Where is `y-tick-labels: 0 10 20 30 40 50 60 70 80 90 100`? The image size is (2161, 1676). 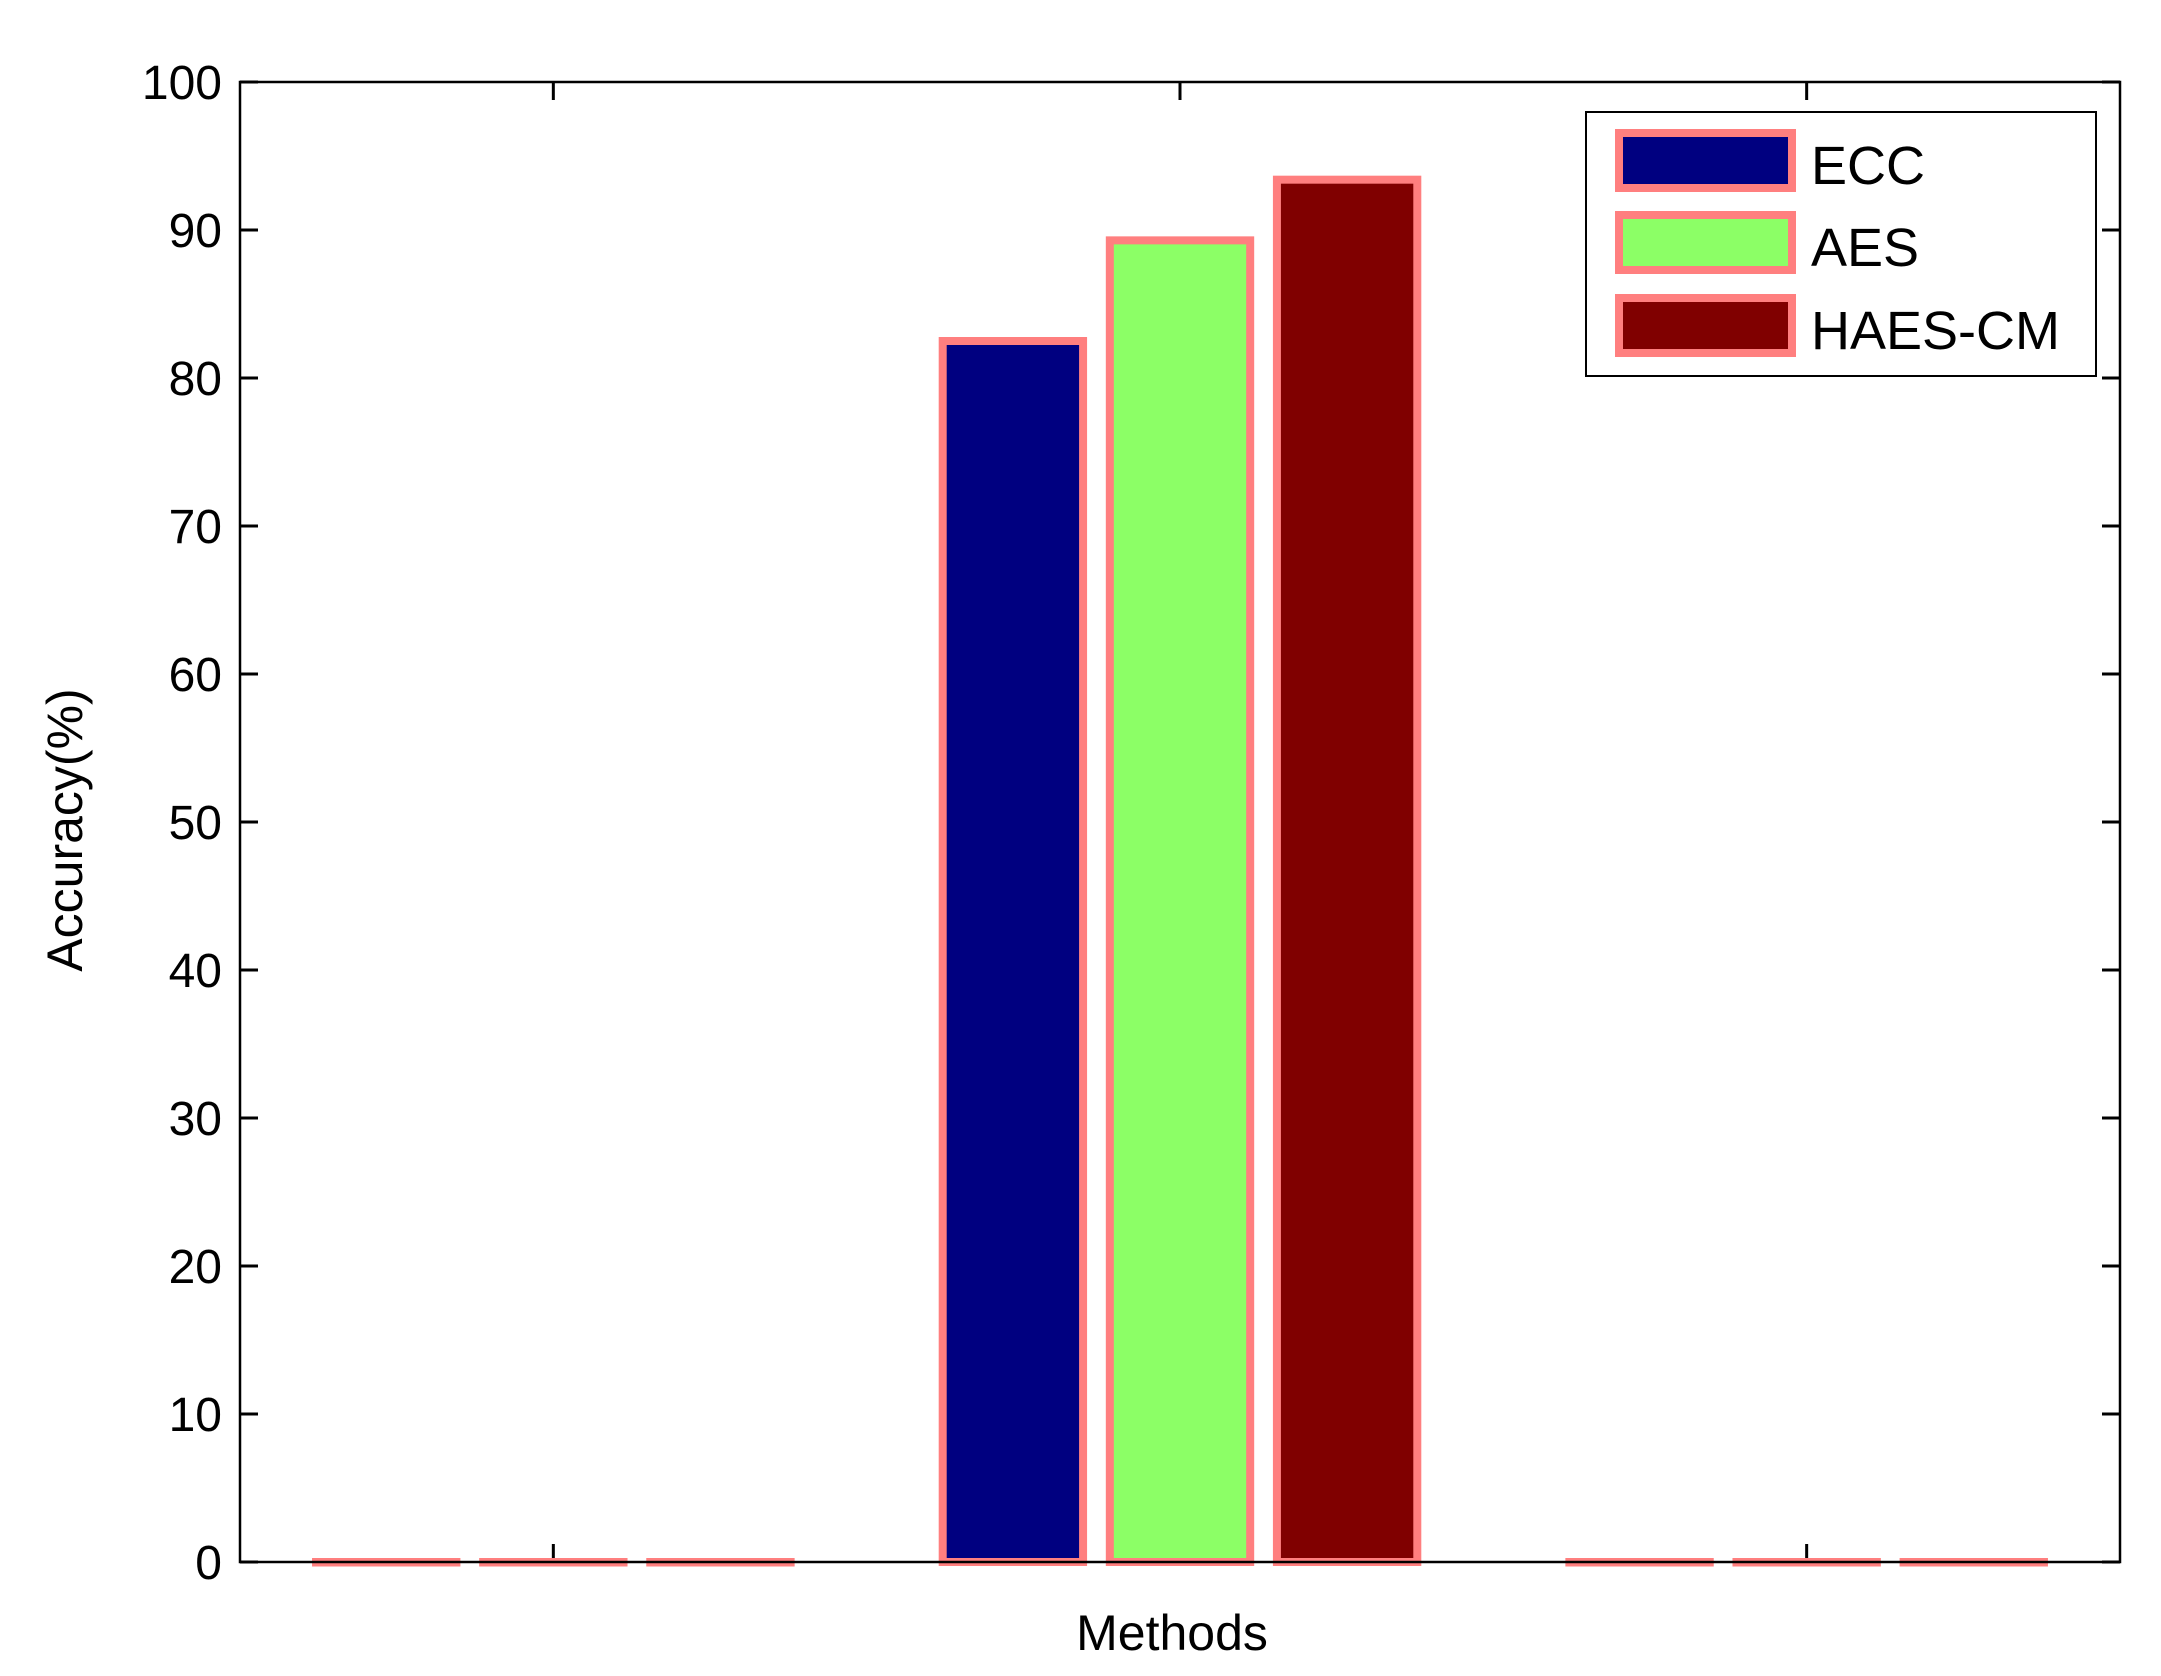 y-tick-labels: 0 10 20 30 40 50 60 70 80 90 100 is located at coordinates (182, 823).